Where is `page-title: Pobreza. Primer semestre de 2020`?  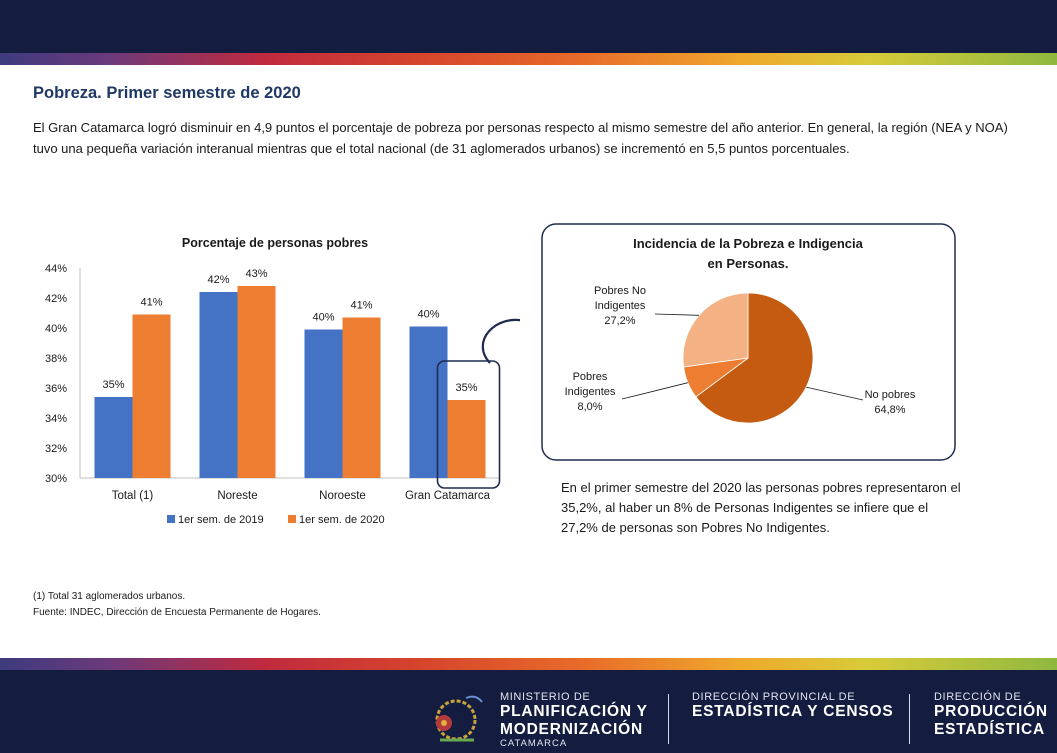
page-title: Pobreza. Primer semestre de 2020 is located at coordinates (167, 93).